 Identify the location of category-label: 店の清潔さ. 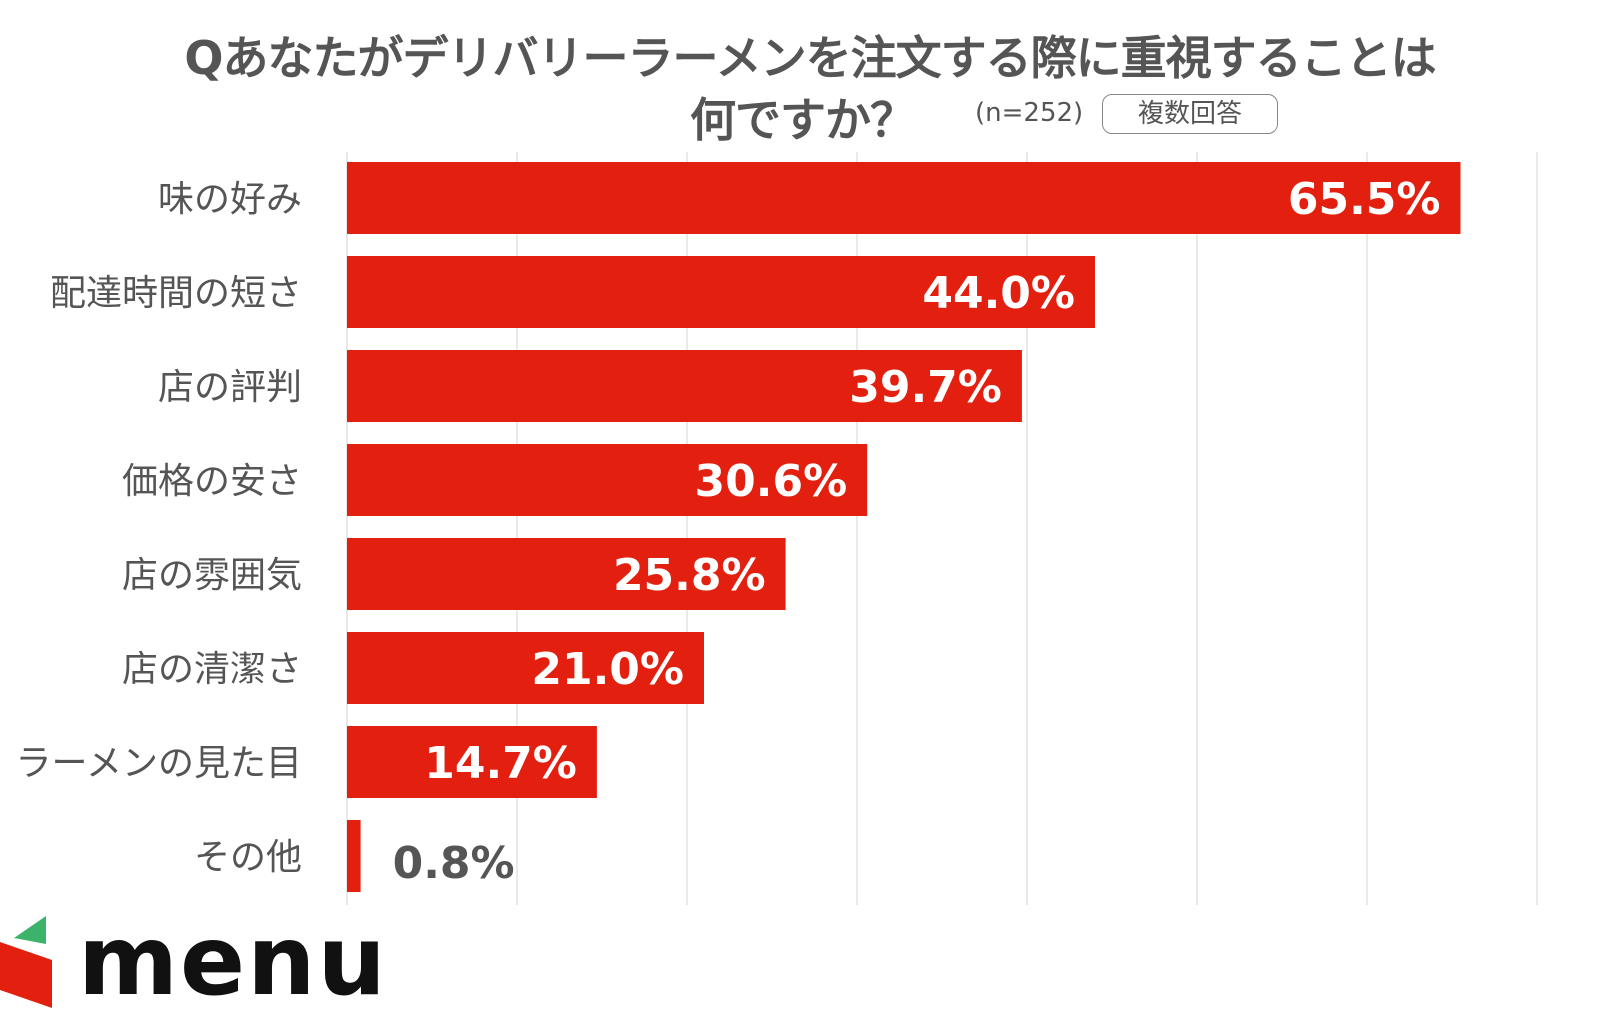
(212, 669).